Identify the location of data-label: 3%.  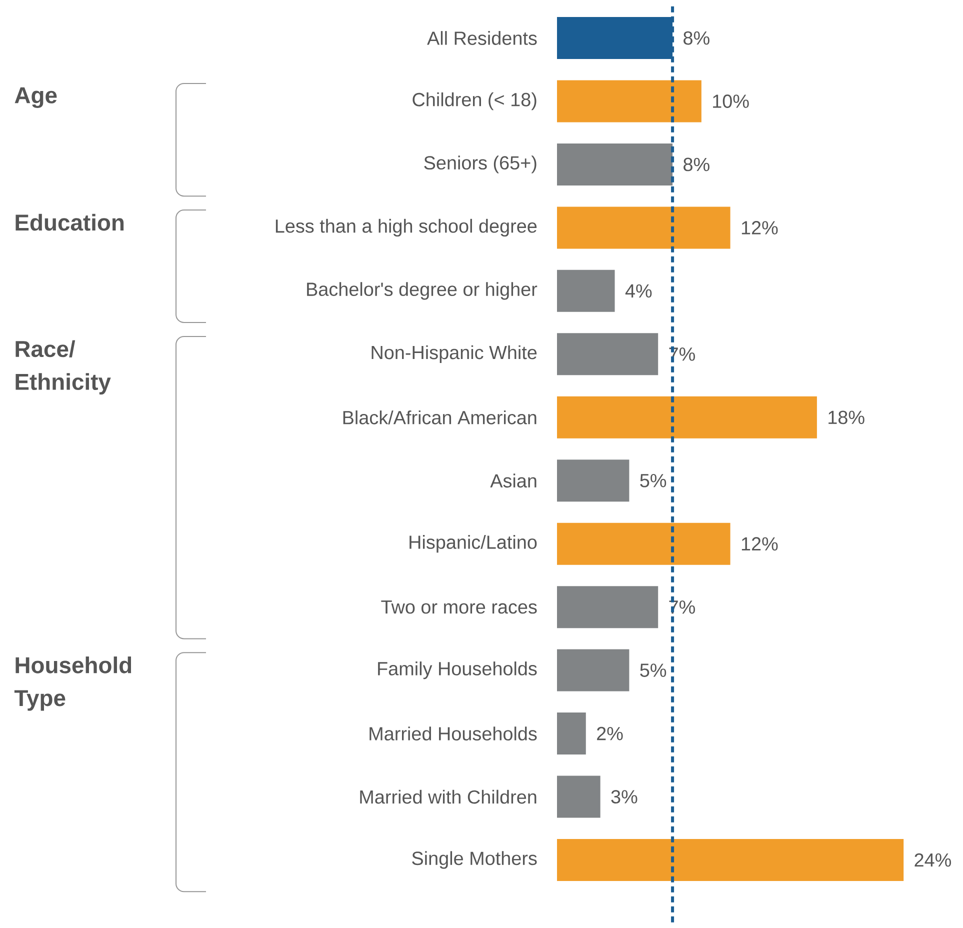
(624, 797).